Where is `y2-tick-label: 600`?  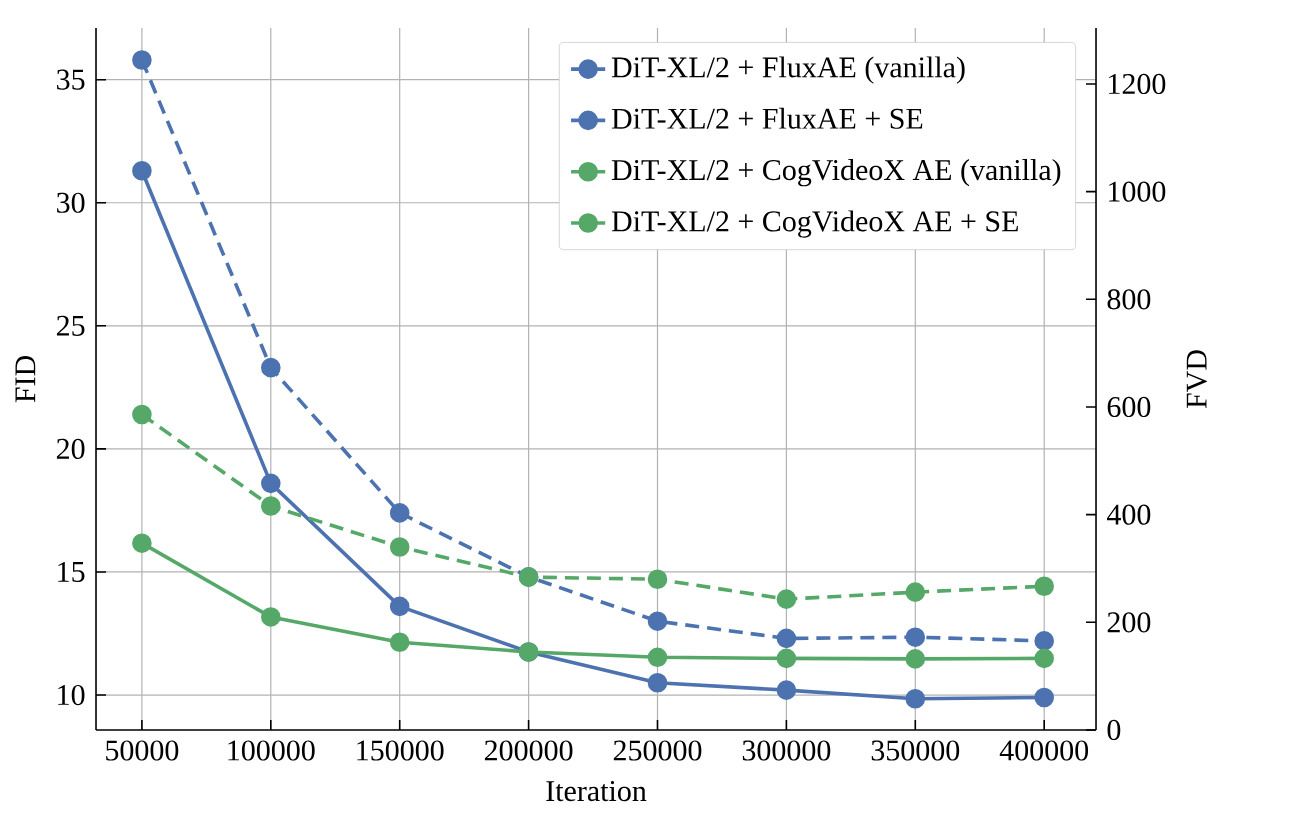
y2-tick-label: 600 is located at coordinates (1129, 407).